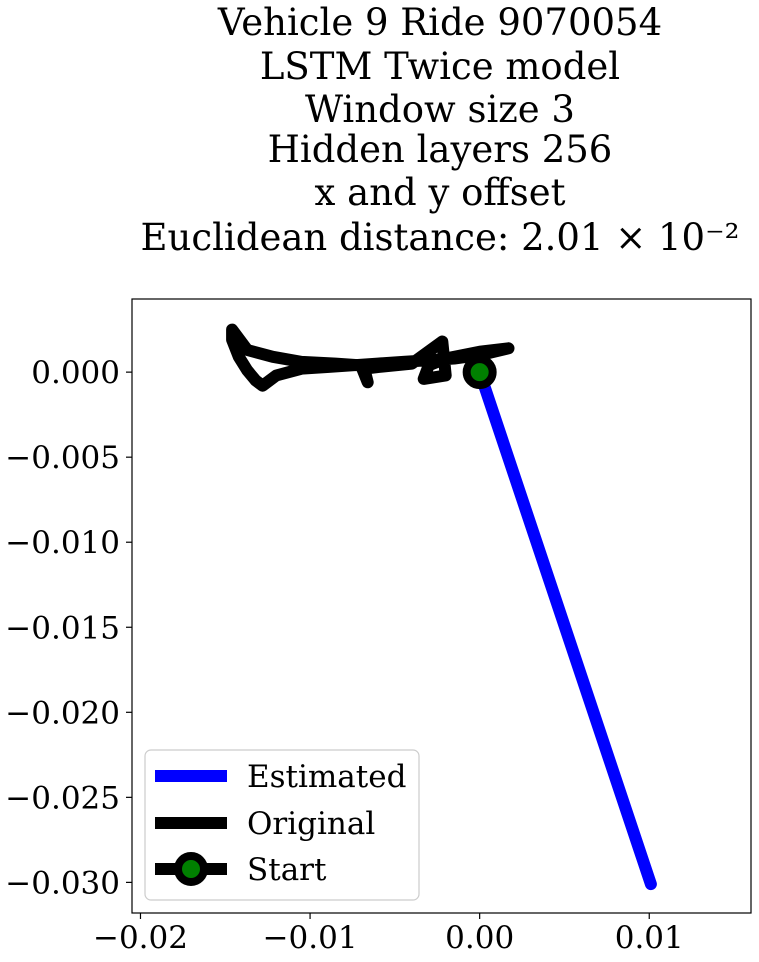  I want to click on legend-label: Estimated, so click(326, 777).